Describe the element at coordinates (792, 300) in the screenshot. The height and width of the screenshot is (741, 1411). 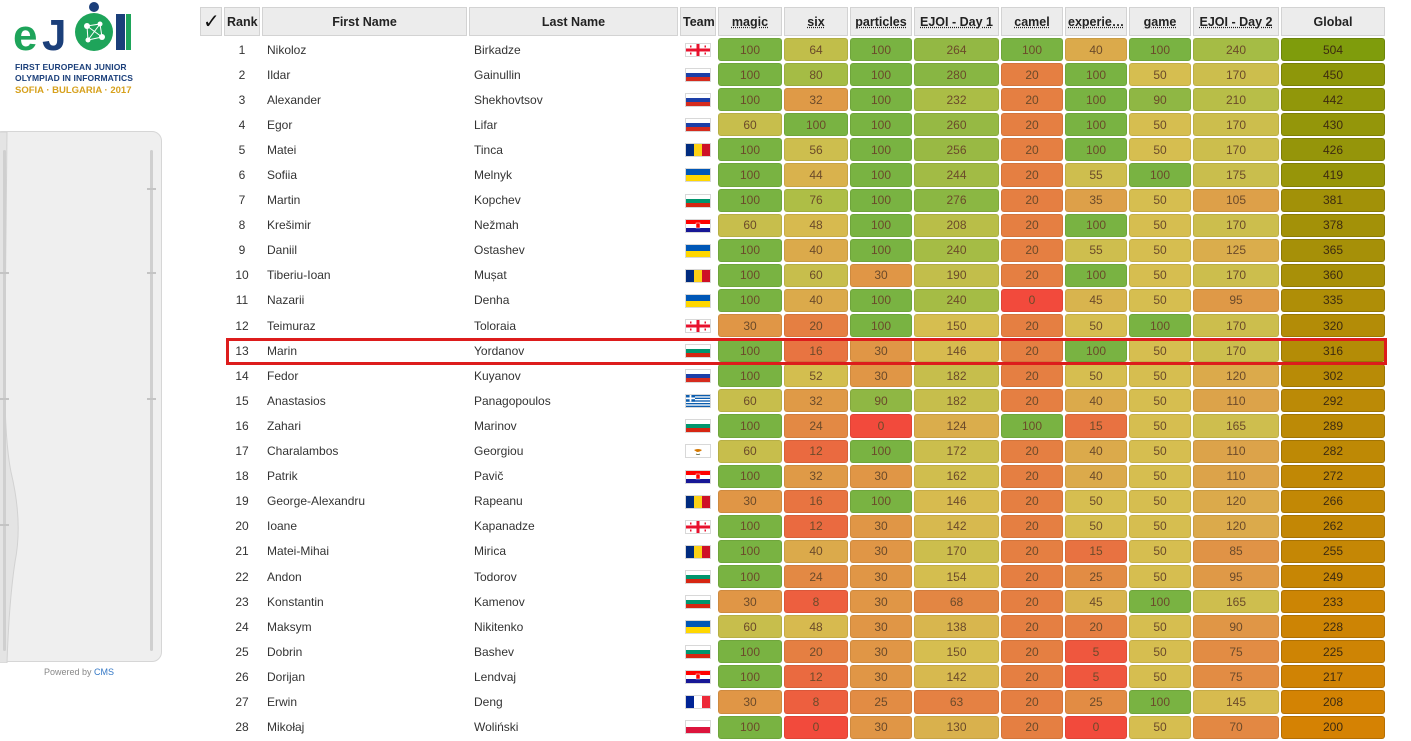
I see `table-row: 11 Nazarii Denha 100 40 100 240 0 45 50 95 335` at that location.